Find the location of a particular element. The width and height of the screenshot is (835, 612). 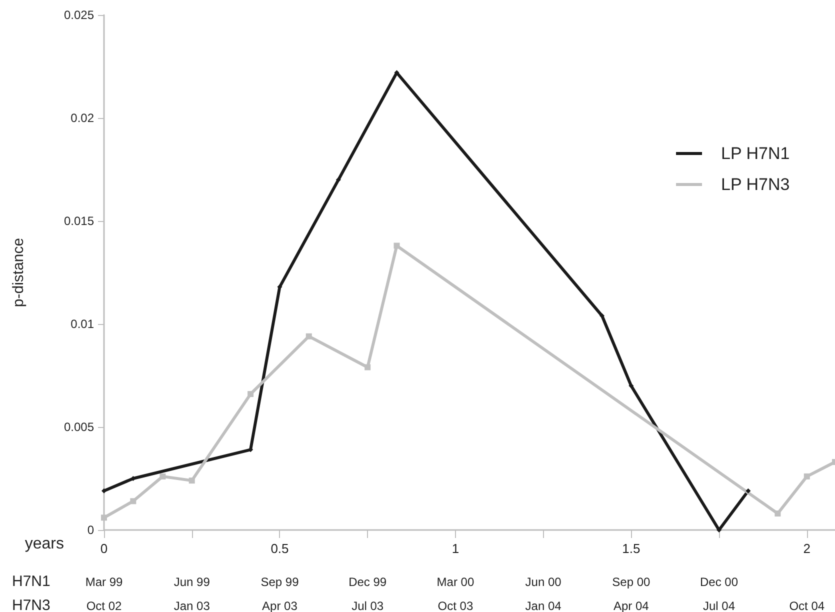

legend-label: LP H7N3 is located at coordinates (755, 184).